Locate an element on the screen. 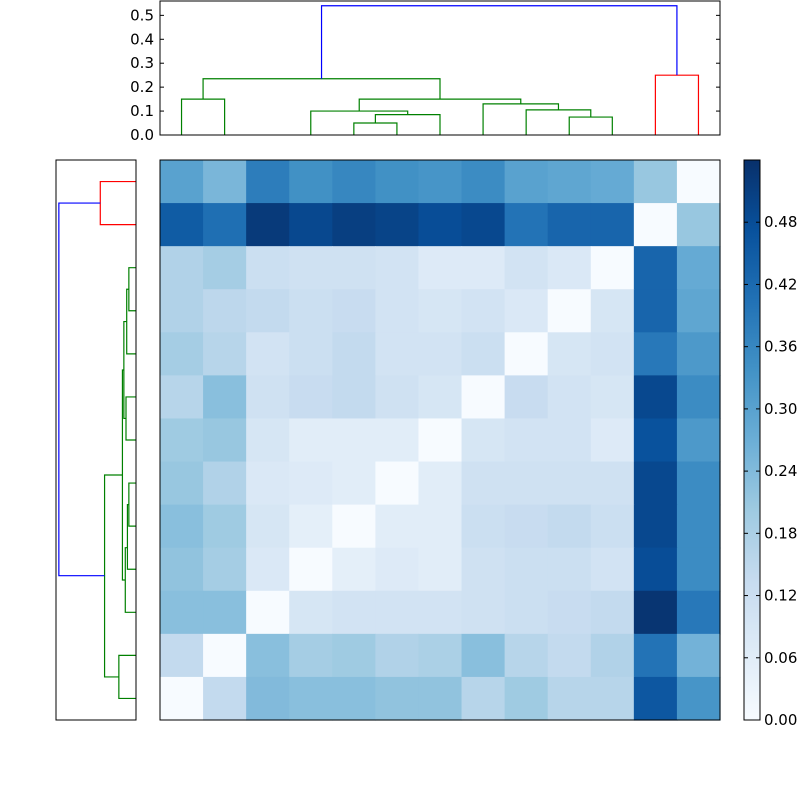  colorbar-tick-label: 0.48 is located at coordinates (780, 222).